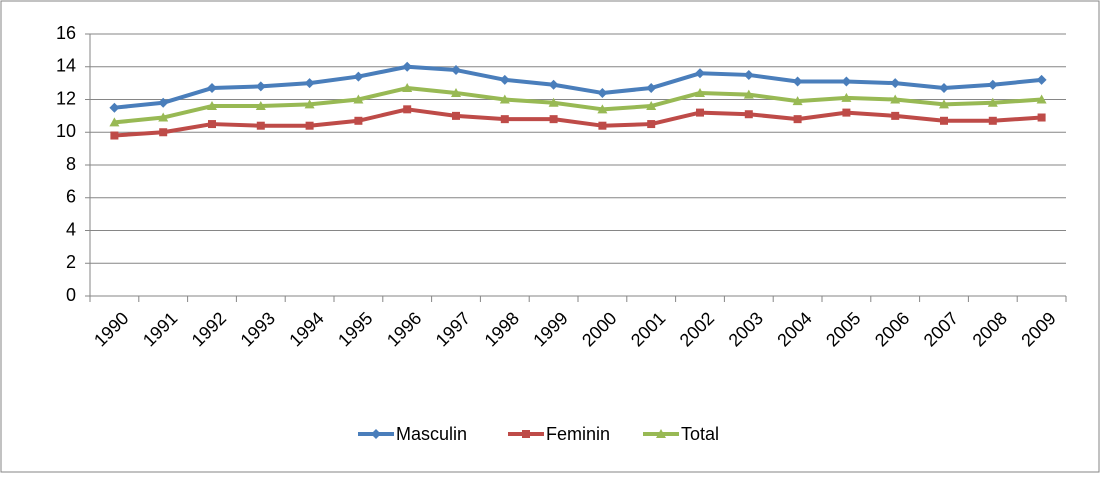 This screenshot has width=1101, height=479. I want to click on y-tick-label: 2, so click(71, 262).